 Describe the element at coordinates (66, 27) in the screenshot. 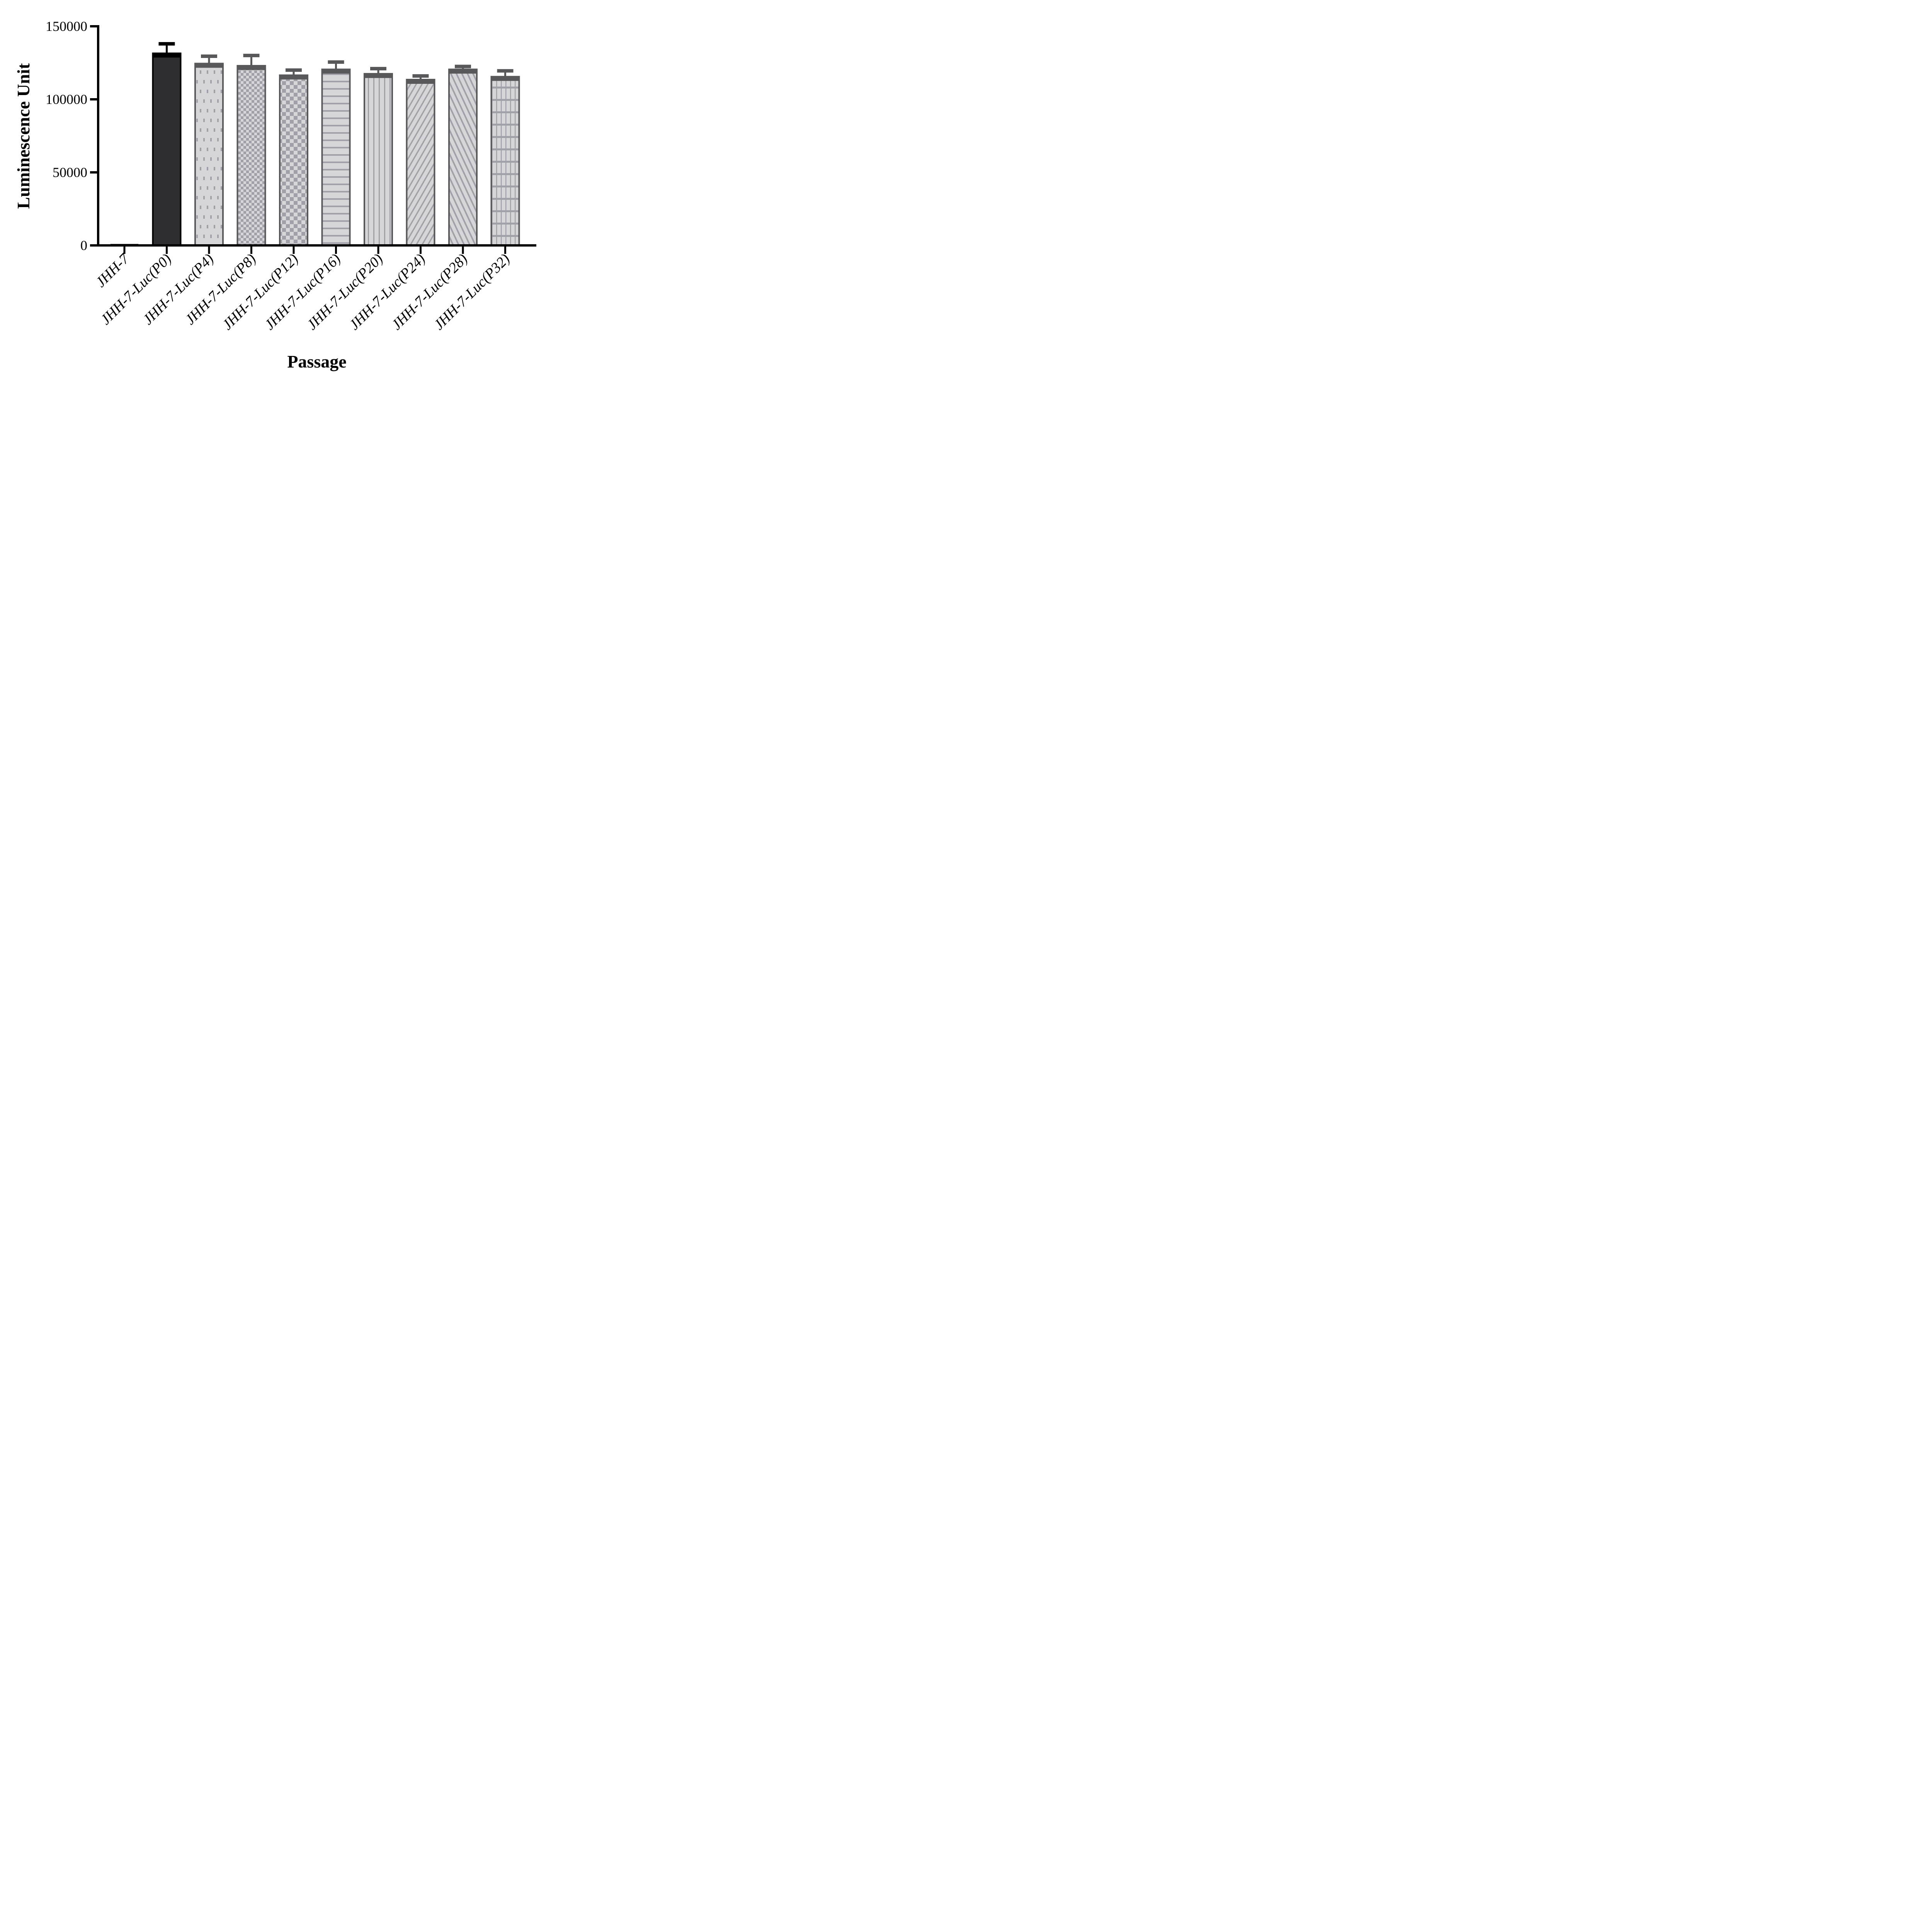

I see `y-tick-label: 150000` at that location.